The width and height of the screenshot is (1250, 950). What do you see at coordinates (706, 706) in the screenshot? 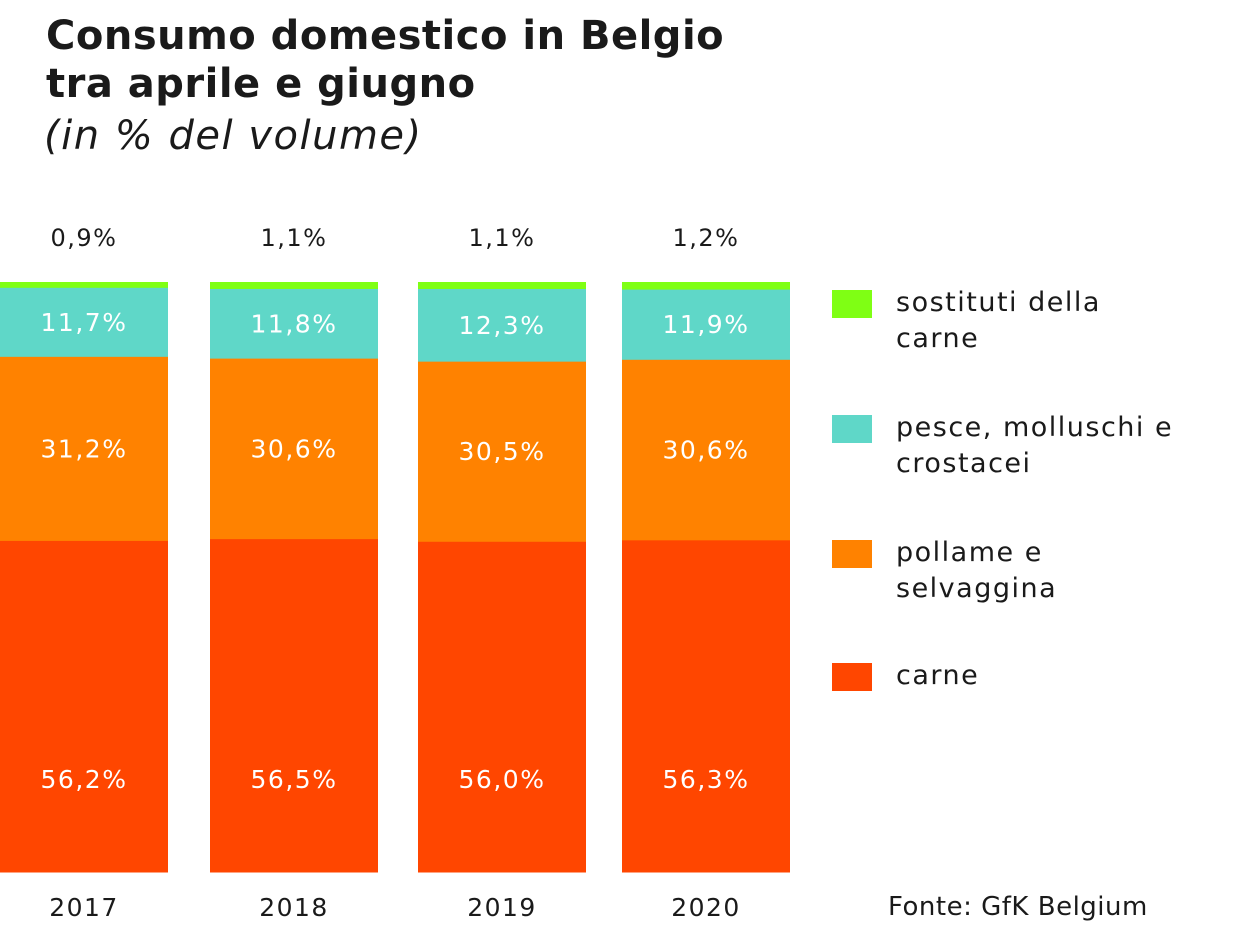
I see `bar-segment-carne-2020` at bounding box center [706, 706].